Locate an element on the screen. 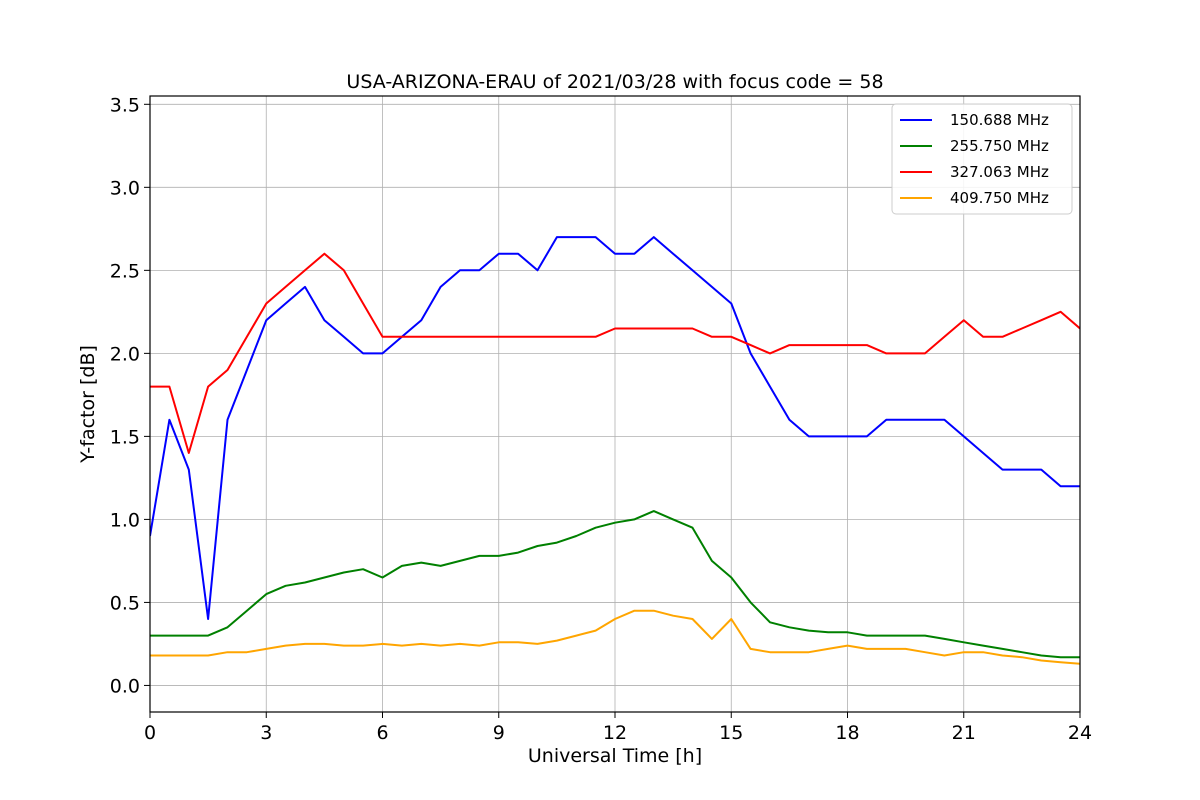 The height and width of the screenshot is (800, 1200). x-tick-label: 18 is located at coordinates (847, 733).